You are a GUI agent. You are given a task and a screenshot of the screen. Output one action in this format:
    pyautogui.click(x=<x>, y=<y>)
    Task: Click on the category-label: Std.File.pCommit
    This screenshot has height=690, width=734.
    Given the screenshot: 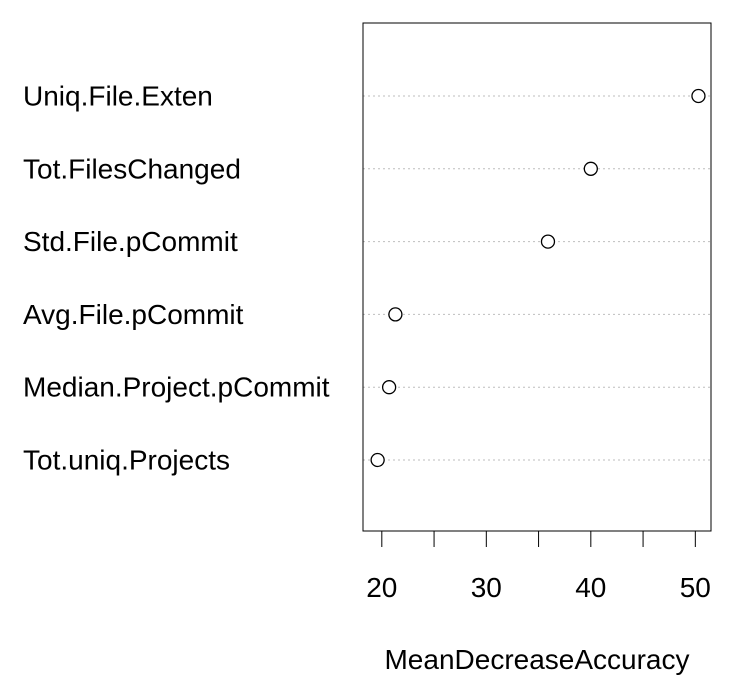 What is the action you would take?
    pyautogui.click(x=130, y=241)
    